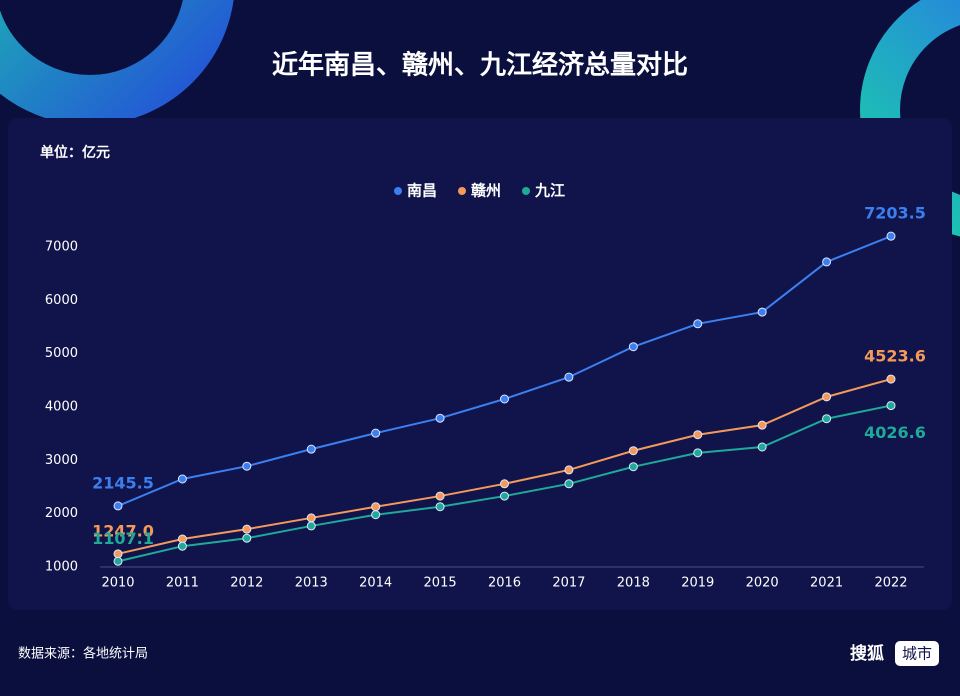 This screenshot has height=696, width=960. I want to click on x-tick-label: 2016, so click(504, 583).